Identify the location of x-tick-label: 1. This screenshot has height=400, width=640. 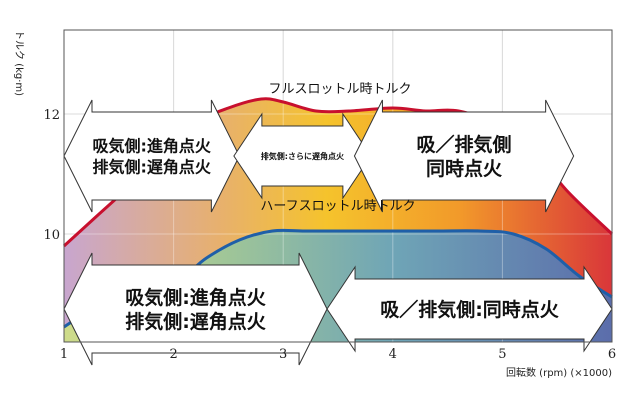
(64, 354).